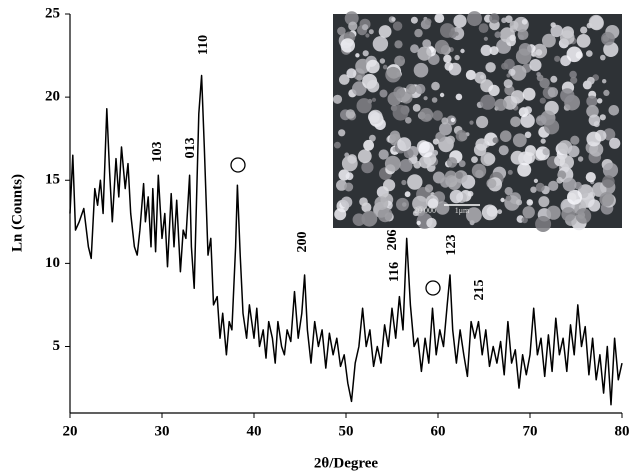  What do you see at coordinates (52, 180) in the screenshot?
I see `y-tick-label: 15` at bounding box center [52, 180].